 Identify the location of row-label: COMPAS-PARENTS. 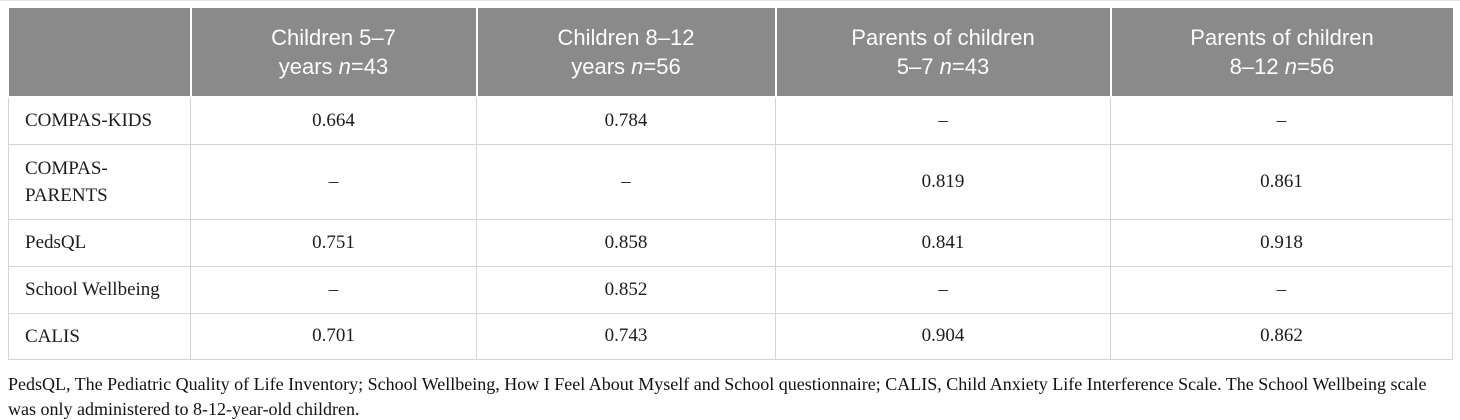
(99, 181).